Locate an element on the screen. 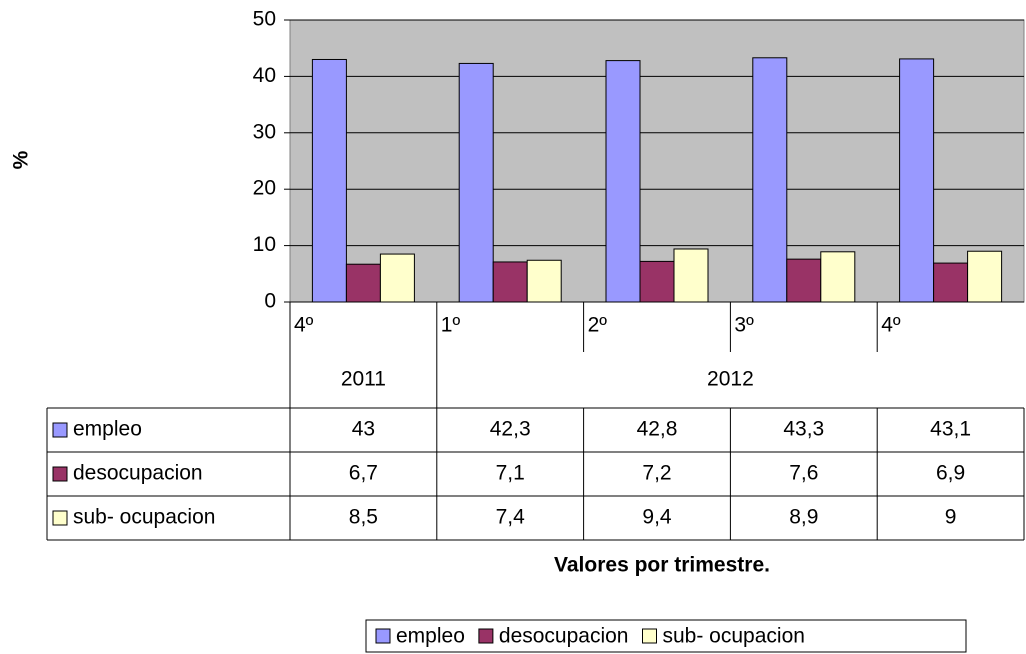 The image size is (1026, 654). table-value: 43,1 is located at coordinates (950, 429).